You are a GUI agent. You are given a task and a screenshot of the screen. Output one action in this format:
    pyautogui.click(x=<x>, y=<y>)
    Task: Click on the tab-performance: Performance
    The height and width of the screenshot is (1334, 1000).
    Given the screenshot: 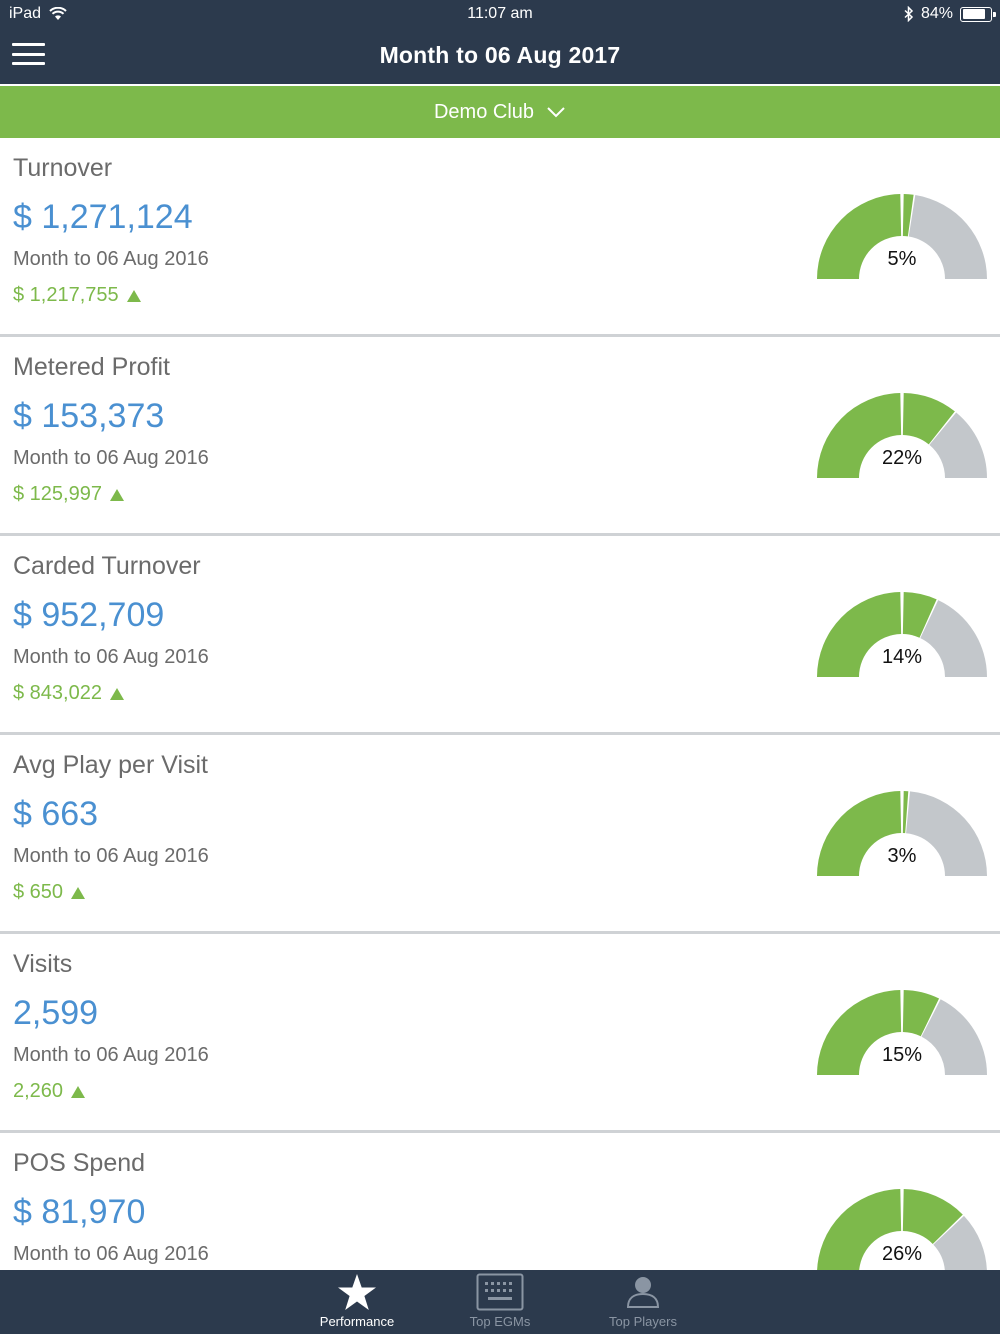 What is the action you would take?
    pyautogui.click(x=357, y=1302)
    